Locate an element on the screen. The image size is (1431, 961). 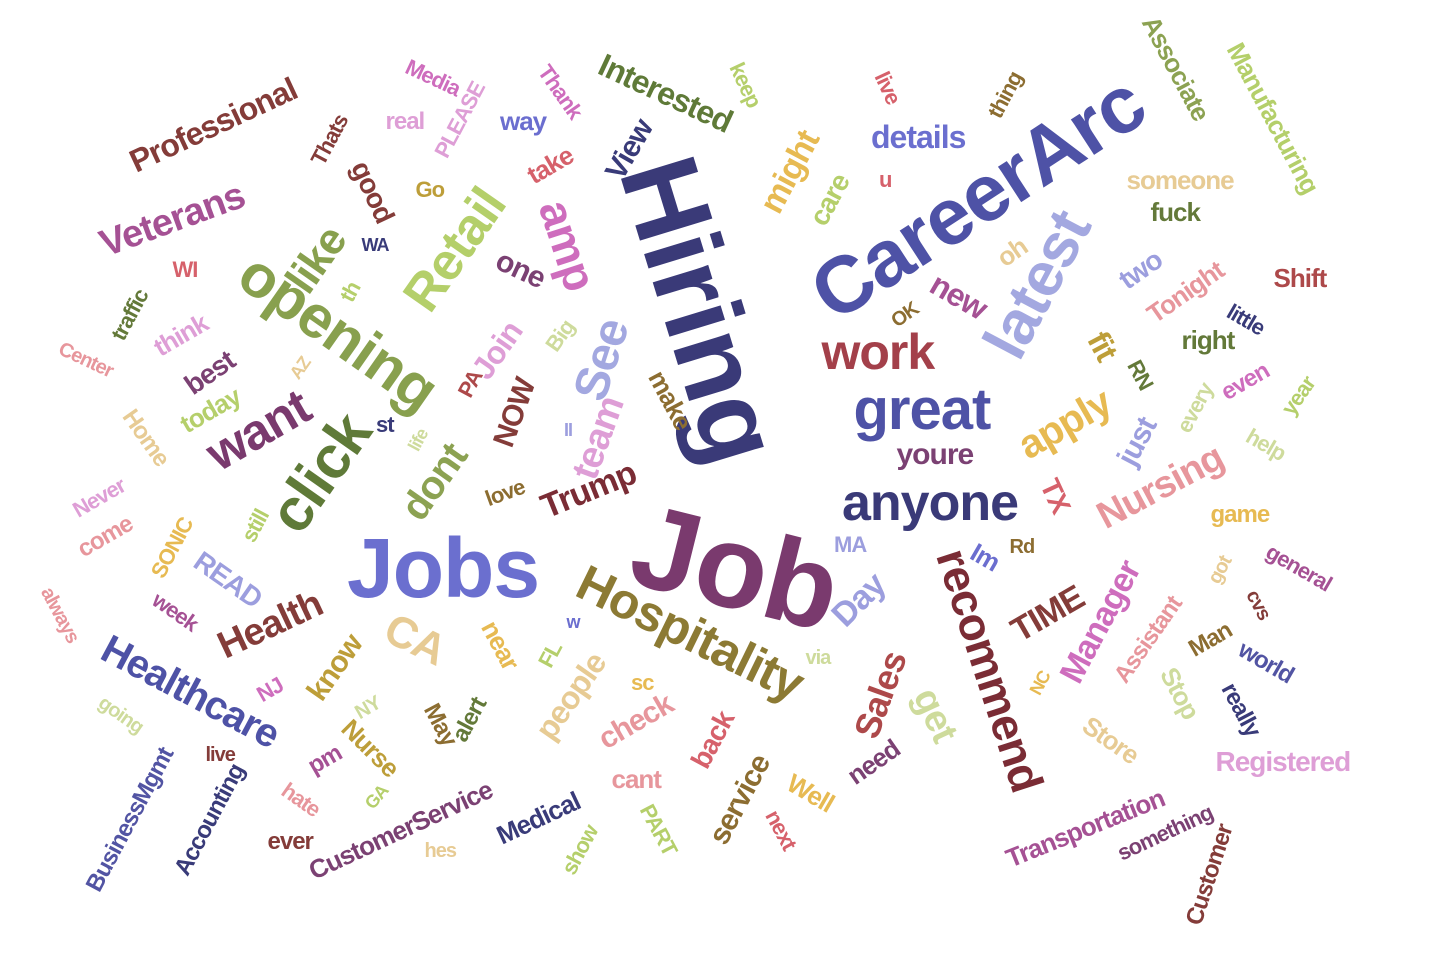
word-rd-127: Rd is located at coordinates (1022, 547).